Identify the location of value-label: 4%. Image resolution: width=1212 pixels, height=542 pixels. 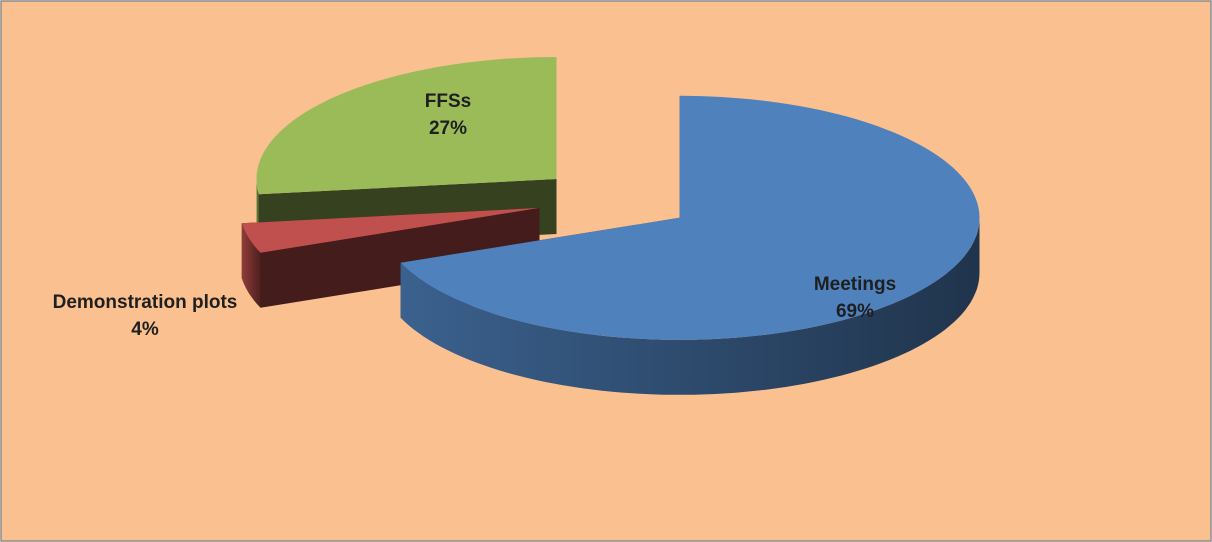
(145, 329).